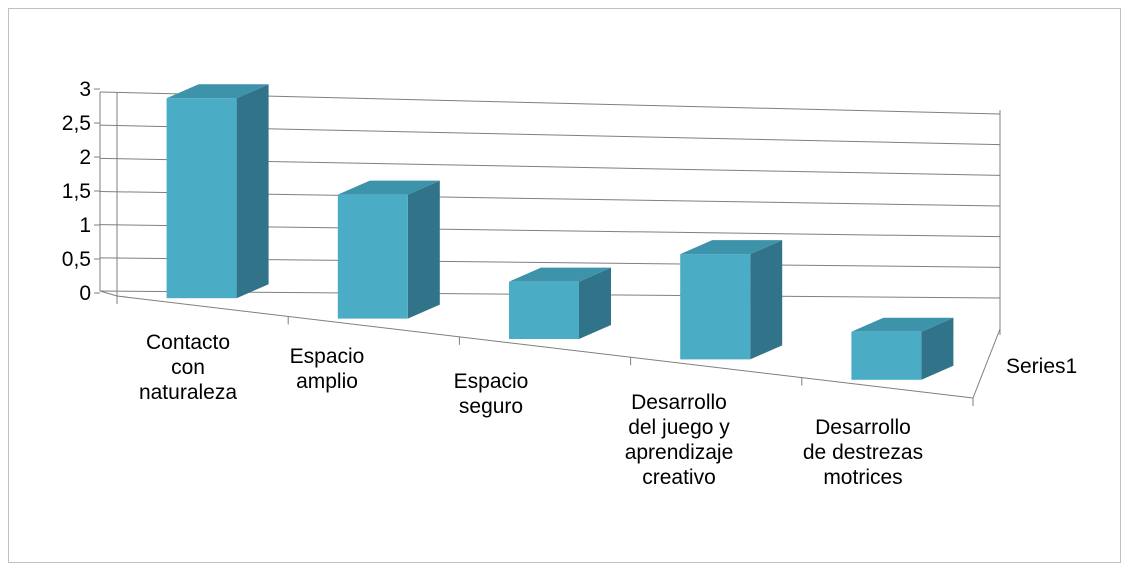 The height and width of the screenshot is (571, 1133). What do you see at coordinates (85, 157) in the screenshot?
I see `y-tick-label: 2` at bounding box center [85, 157].